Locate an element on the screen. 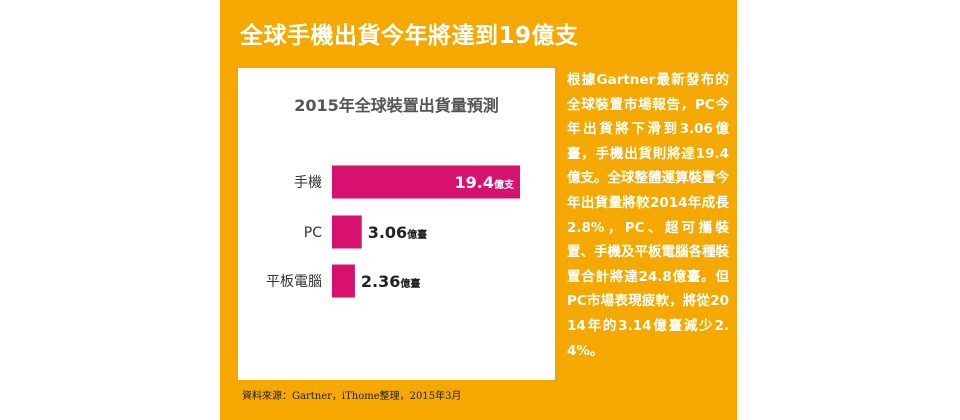 The height and width of the screenshot is (420, 960). category-label-phone: 手機 is located at coordinates (308, 183).